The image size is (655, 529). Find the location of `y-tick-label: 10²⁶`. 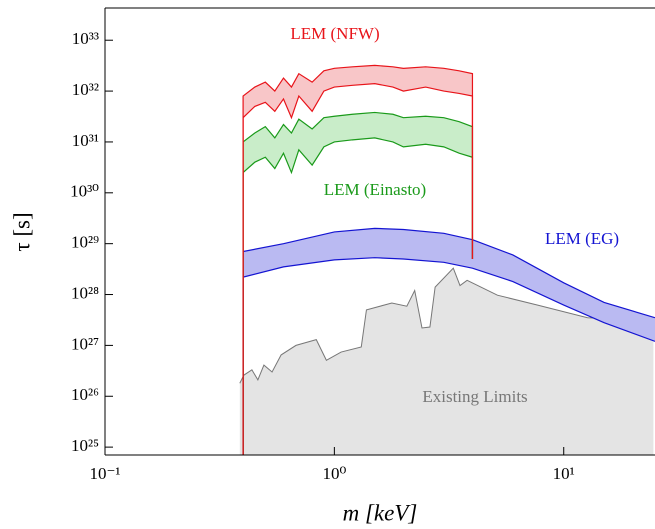

y-tick-label: 10²⁶ is located at coordinates (85, 394).